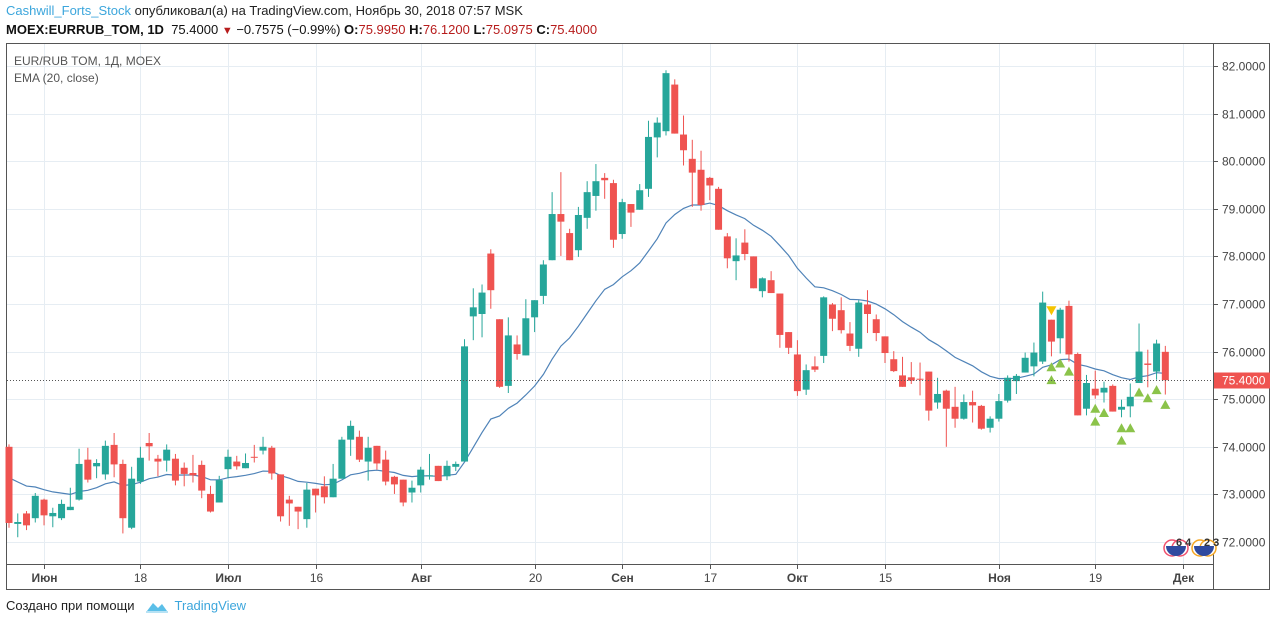 This screenshot has width=1274, height=626. I want to click on tradingview-logo-icon, so click(157, 606).